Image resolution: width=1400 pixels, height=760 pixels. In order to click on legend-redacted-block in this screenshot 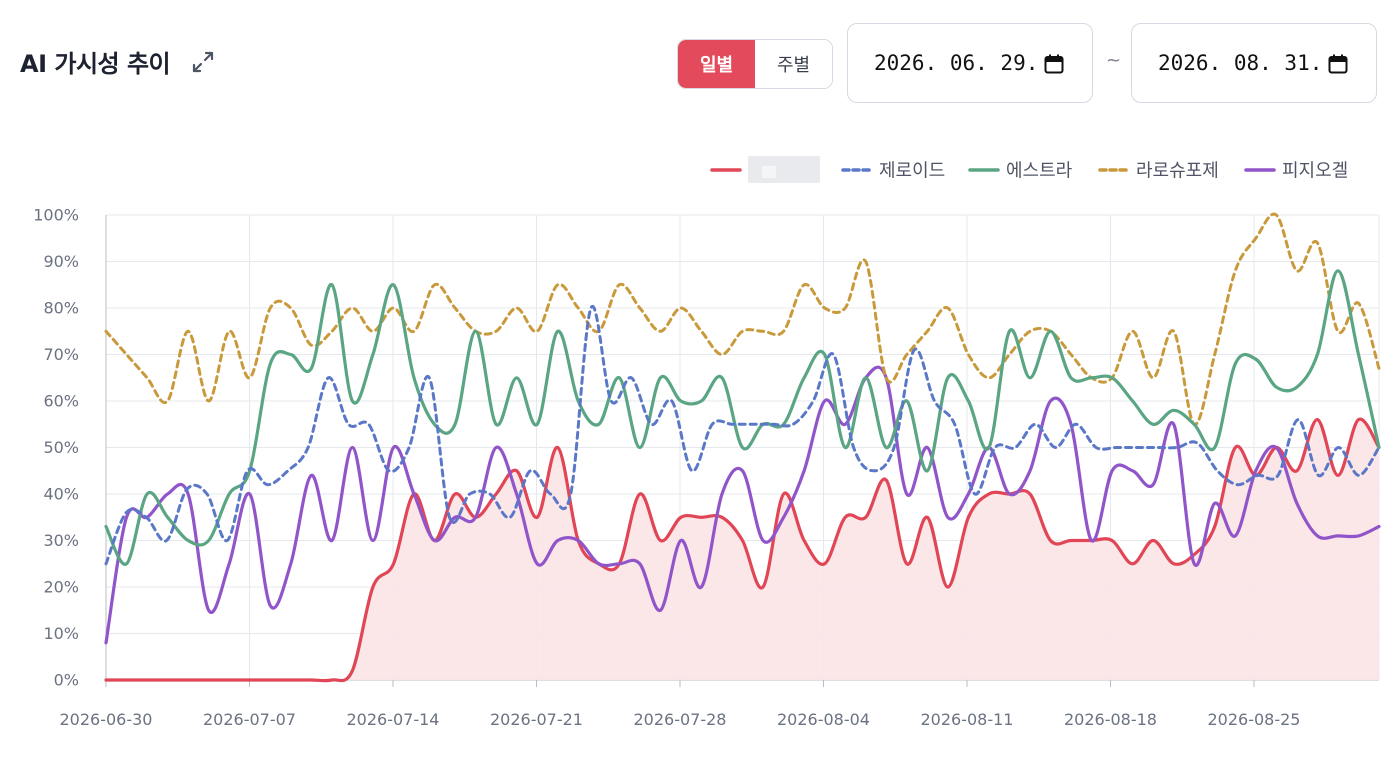, I will do `click(769, 172)`.